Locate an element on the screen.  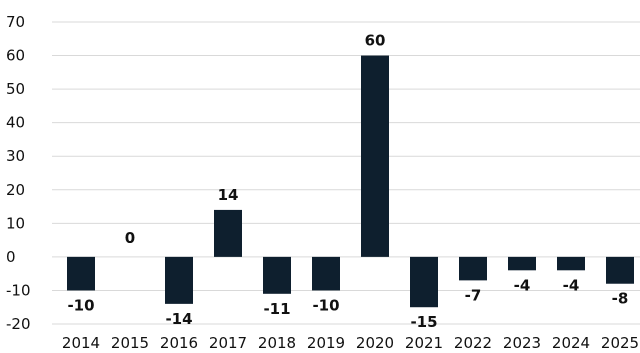
x-tick-label: 2019 is located at coordinates (326, 343).